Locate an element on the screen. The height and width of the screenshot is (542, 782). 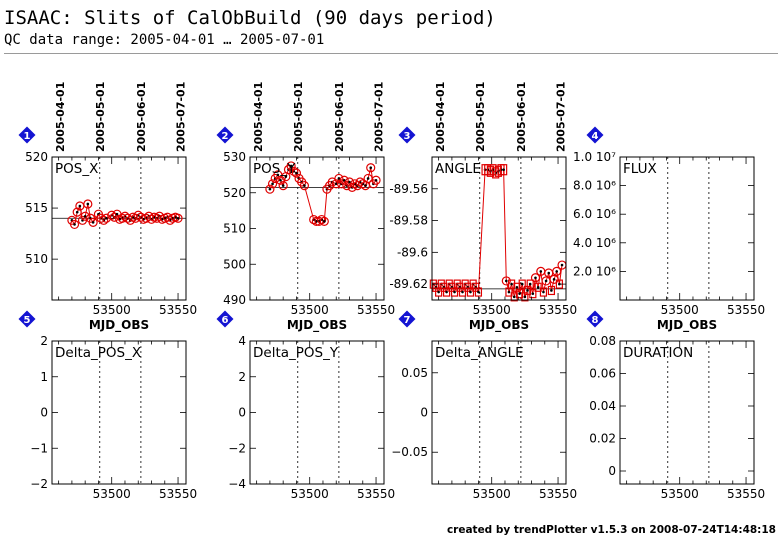
date-tick-label: 2005-05-01 is located at coordinates (480, 117).